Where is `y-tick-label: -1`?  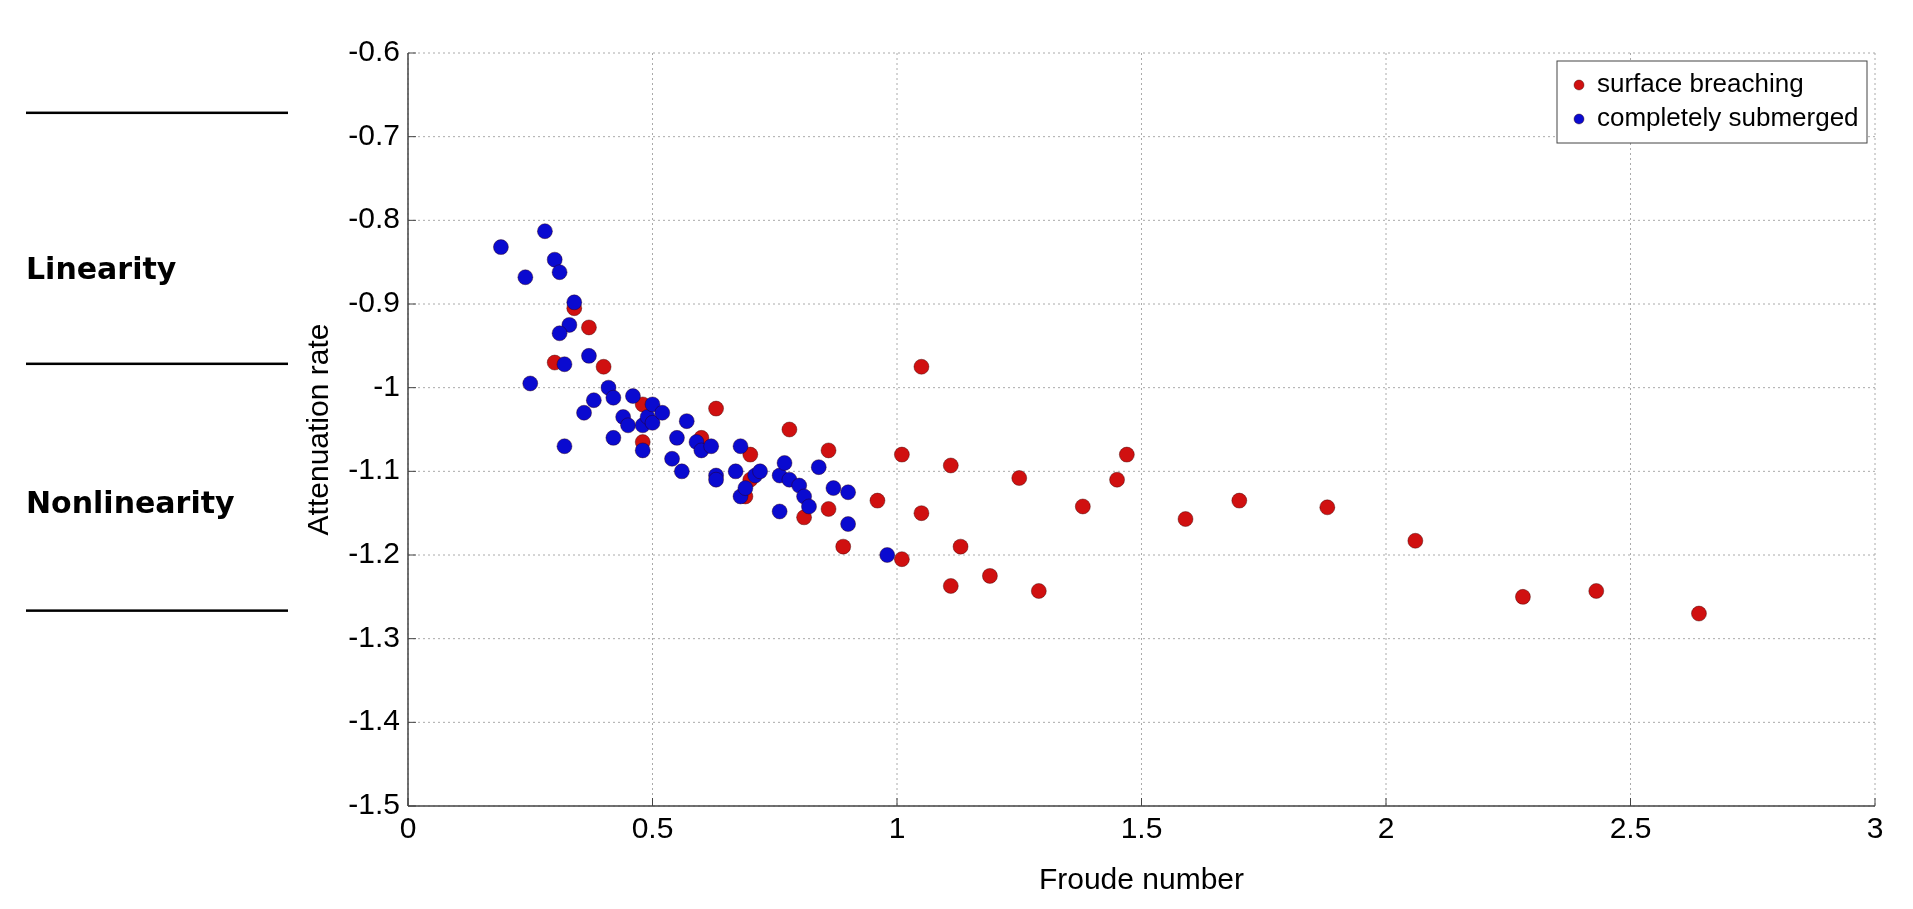 y-tick-label: -1 is located at coordinates (386, 385).